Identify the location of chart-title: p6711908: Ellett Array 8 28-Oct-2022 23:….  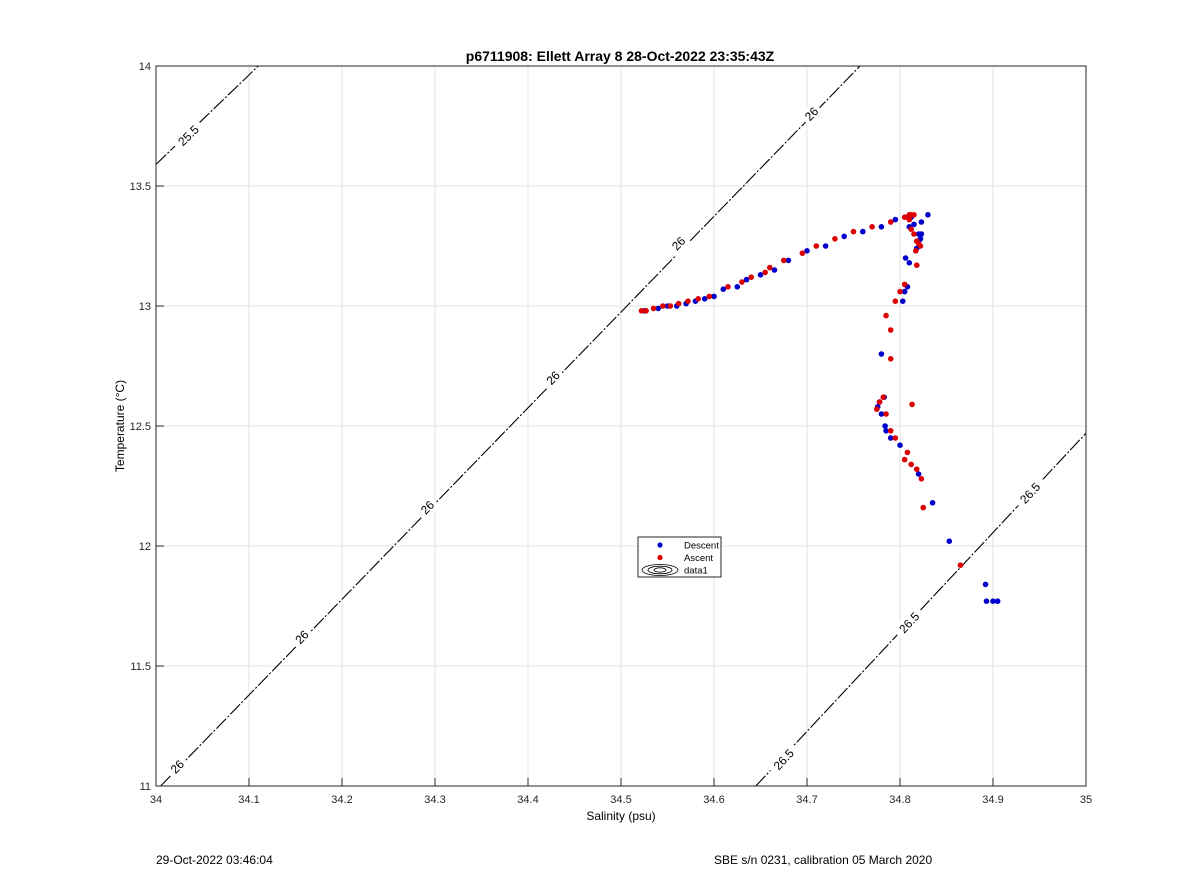
(620, 56).